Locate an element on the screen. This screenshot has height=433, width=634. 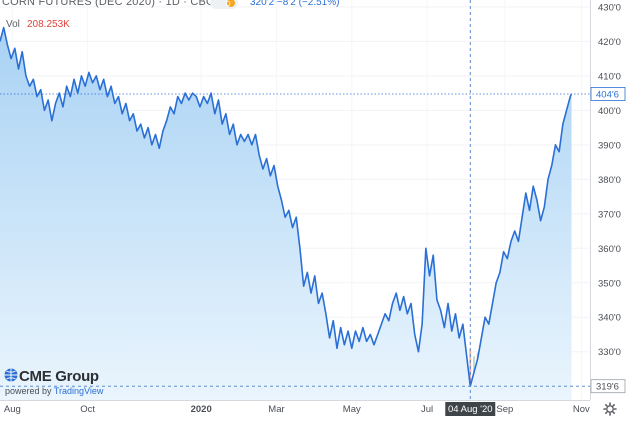
interval-badge-label: D is located at coordinates (227, 4).